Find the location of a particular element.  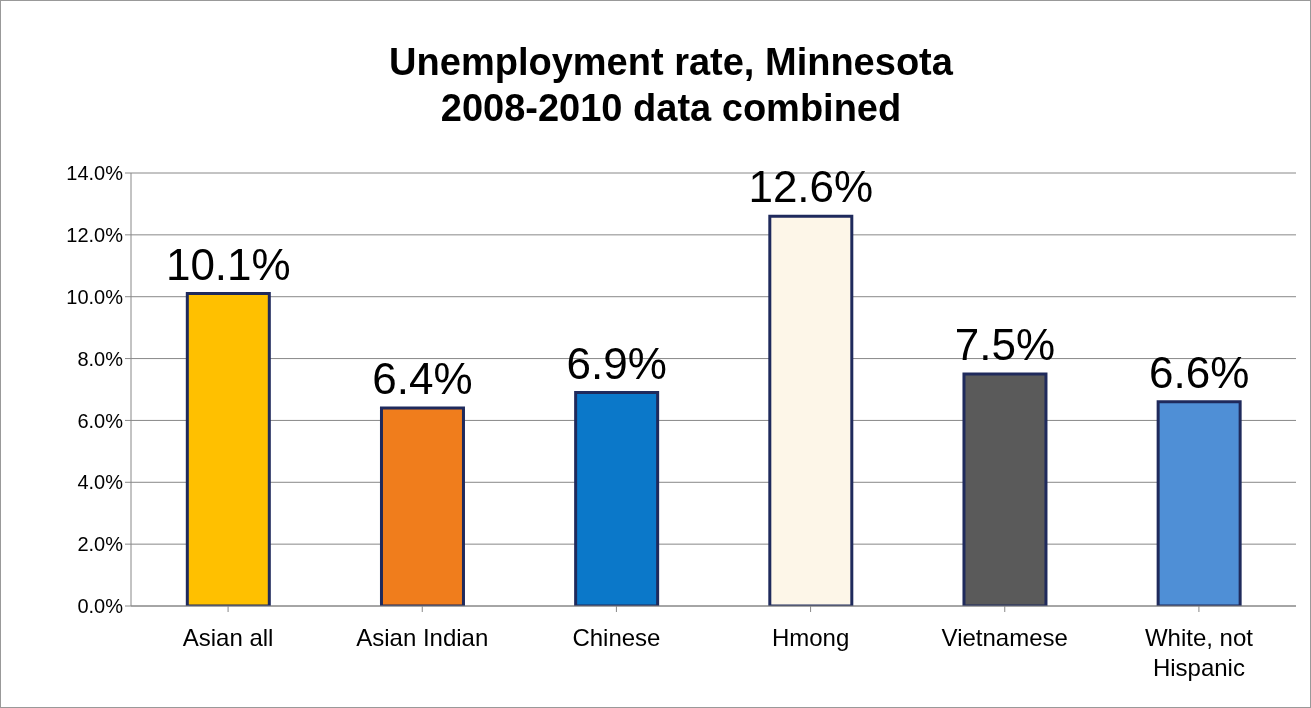

x-tick-label: White, not Hispanic is located at coordinates (1199, 652).